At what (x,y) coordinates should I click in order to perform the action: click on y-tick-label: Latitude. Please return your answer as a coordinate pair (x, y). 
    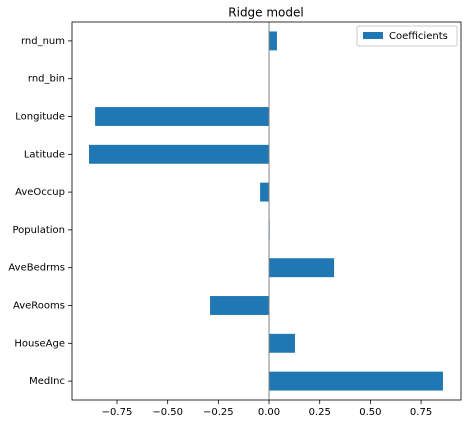
    Looking at the image, I should click on (44, 154).